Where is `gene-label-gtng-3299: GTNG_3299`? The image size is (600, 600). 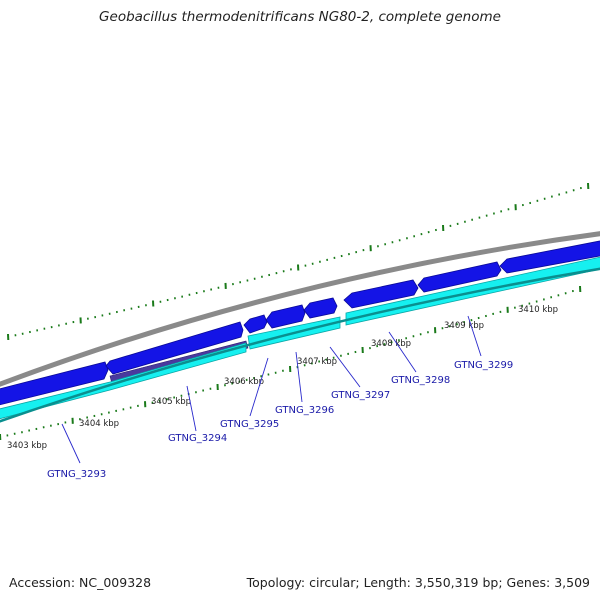 gene-label-gtng-3299: GTNG_3299 is located at coordinates (483, 365).